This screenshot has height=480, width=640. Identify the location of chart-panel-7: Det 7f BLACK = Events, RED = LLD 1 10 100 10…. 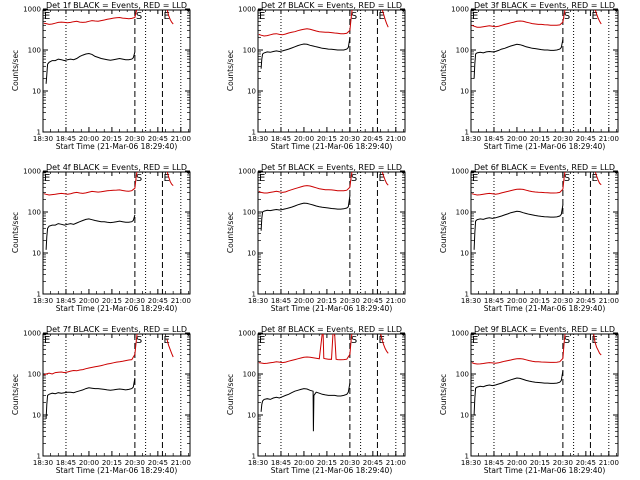
(101, 400).